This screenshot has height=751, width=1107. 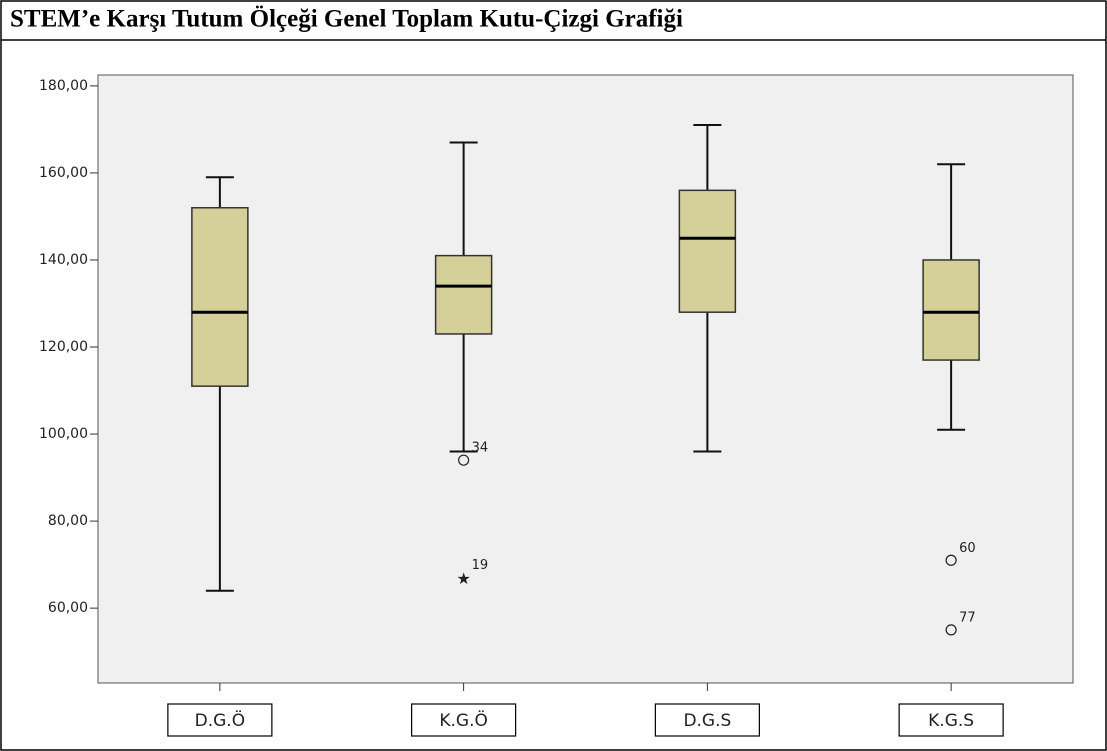 I want to click on outlier-label: 77, so click(x=967, y=617).